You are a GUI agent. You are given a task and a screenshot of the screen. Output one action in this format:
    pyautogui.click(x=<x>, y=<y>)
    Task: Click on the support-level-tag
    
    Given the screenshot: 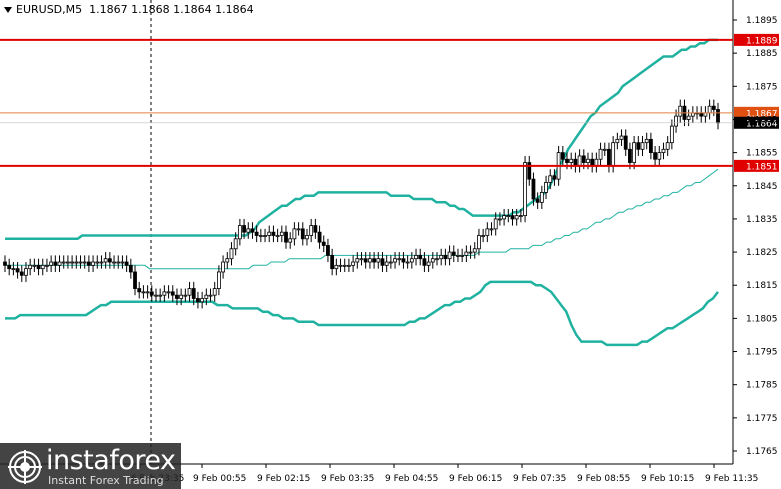 What is the action you would take?
    pyautogui.click(x=756, y=165)
    